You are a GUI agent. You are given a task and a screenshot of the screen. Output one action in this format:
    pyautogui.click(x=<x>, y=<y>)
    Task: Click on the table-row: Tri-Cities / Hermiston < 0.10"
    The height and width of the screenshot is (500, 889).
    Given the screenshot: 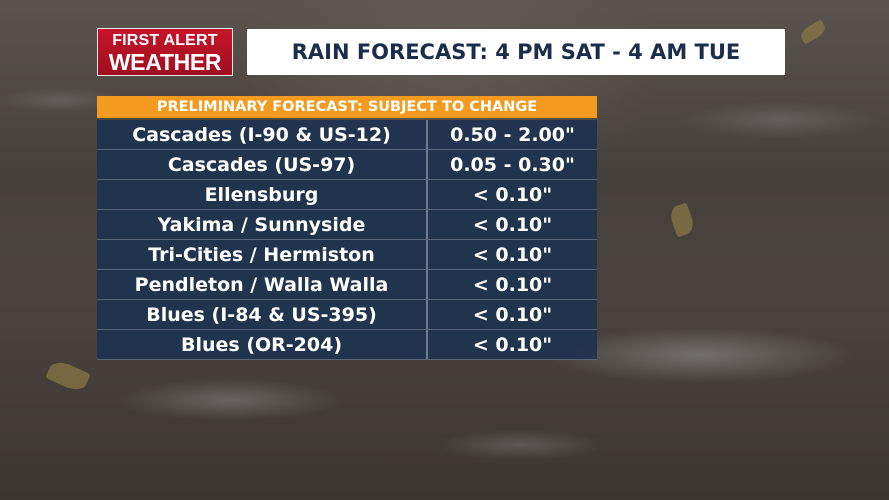 What is the action you would take?
    pyautogui.click(x=347, y=255)
    